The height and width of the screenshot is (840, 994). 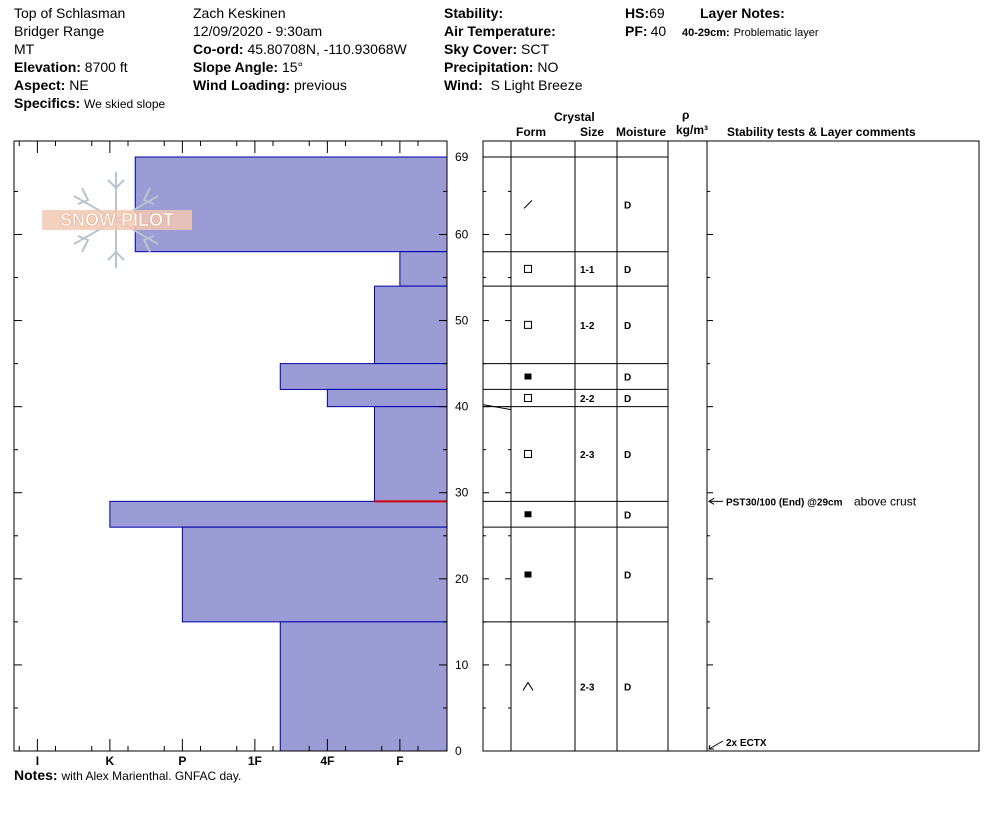 I want to click on height-tick-label: 30, so click(x=462, y=493).